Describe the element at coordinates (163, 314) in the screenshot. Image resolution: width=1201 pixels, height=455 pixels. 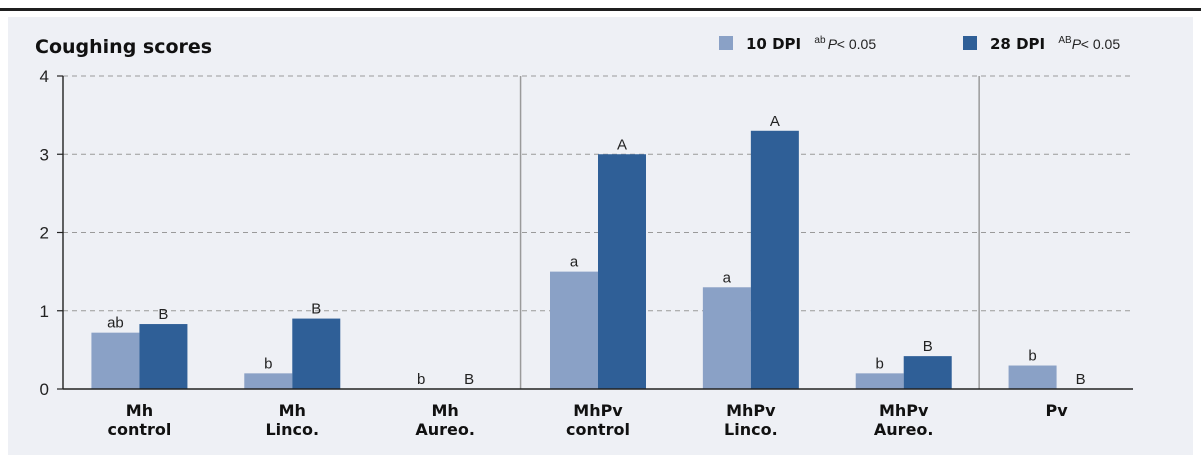
I see `data-label-28dpi-0: B` at that location.